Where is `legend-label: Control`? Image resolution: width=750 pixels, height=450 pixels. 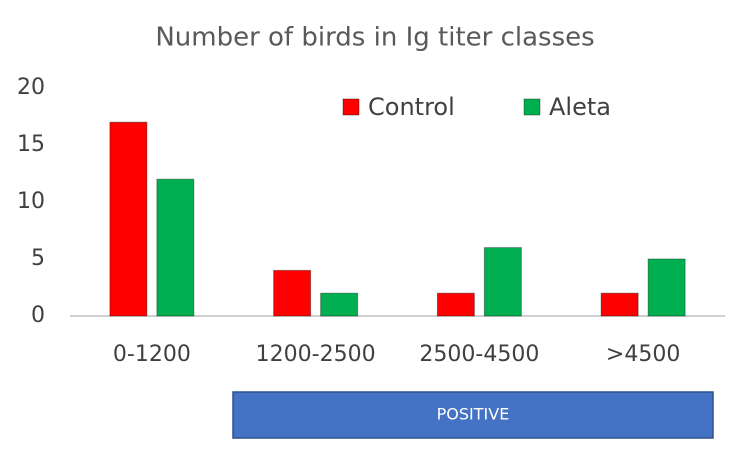 legend-label: Control is located at coordinates (411, 107).